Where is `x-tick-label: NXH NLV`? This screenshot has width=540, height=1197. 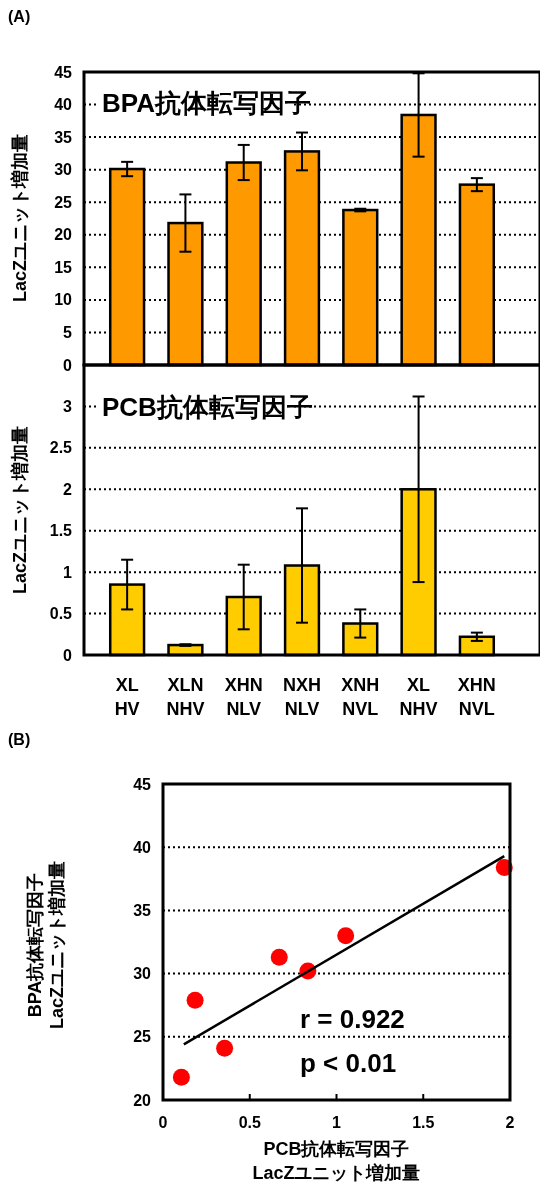
x-tick-label: NXH NLV is located at coordinates (302, 697).